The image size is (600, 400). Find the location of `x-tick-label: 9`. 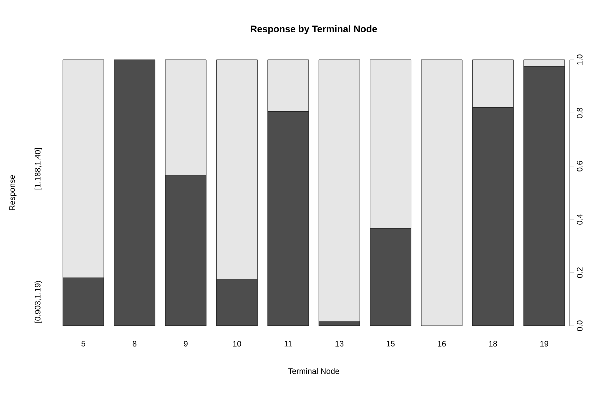

x-tick-label: 9 is located at coordinates (186, 344).